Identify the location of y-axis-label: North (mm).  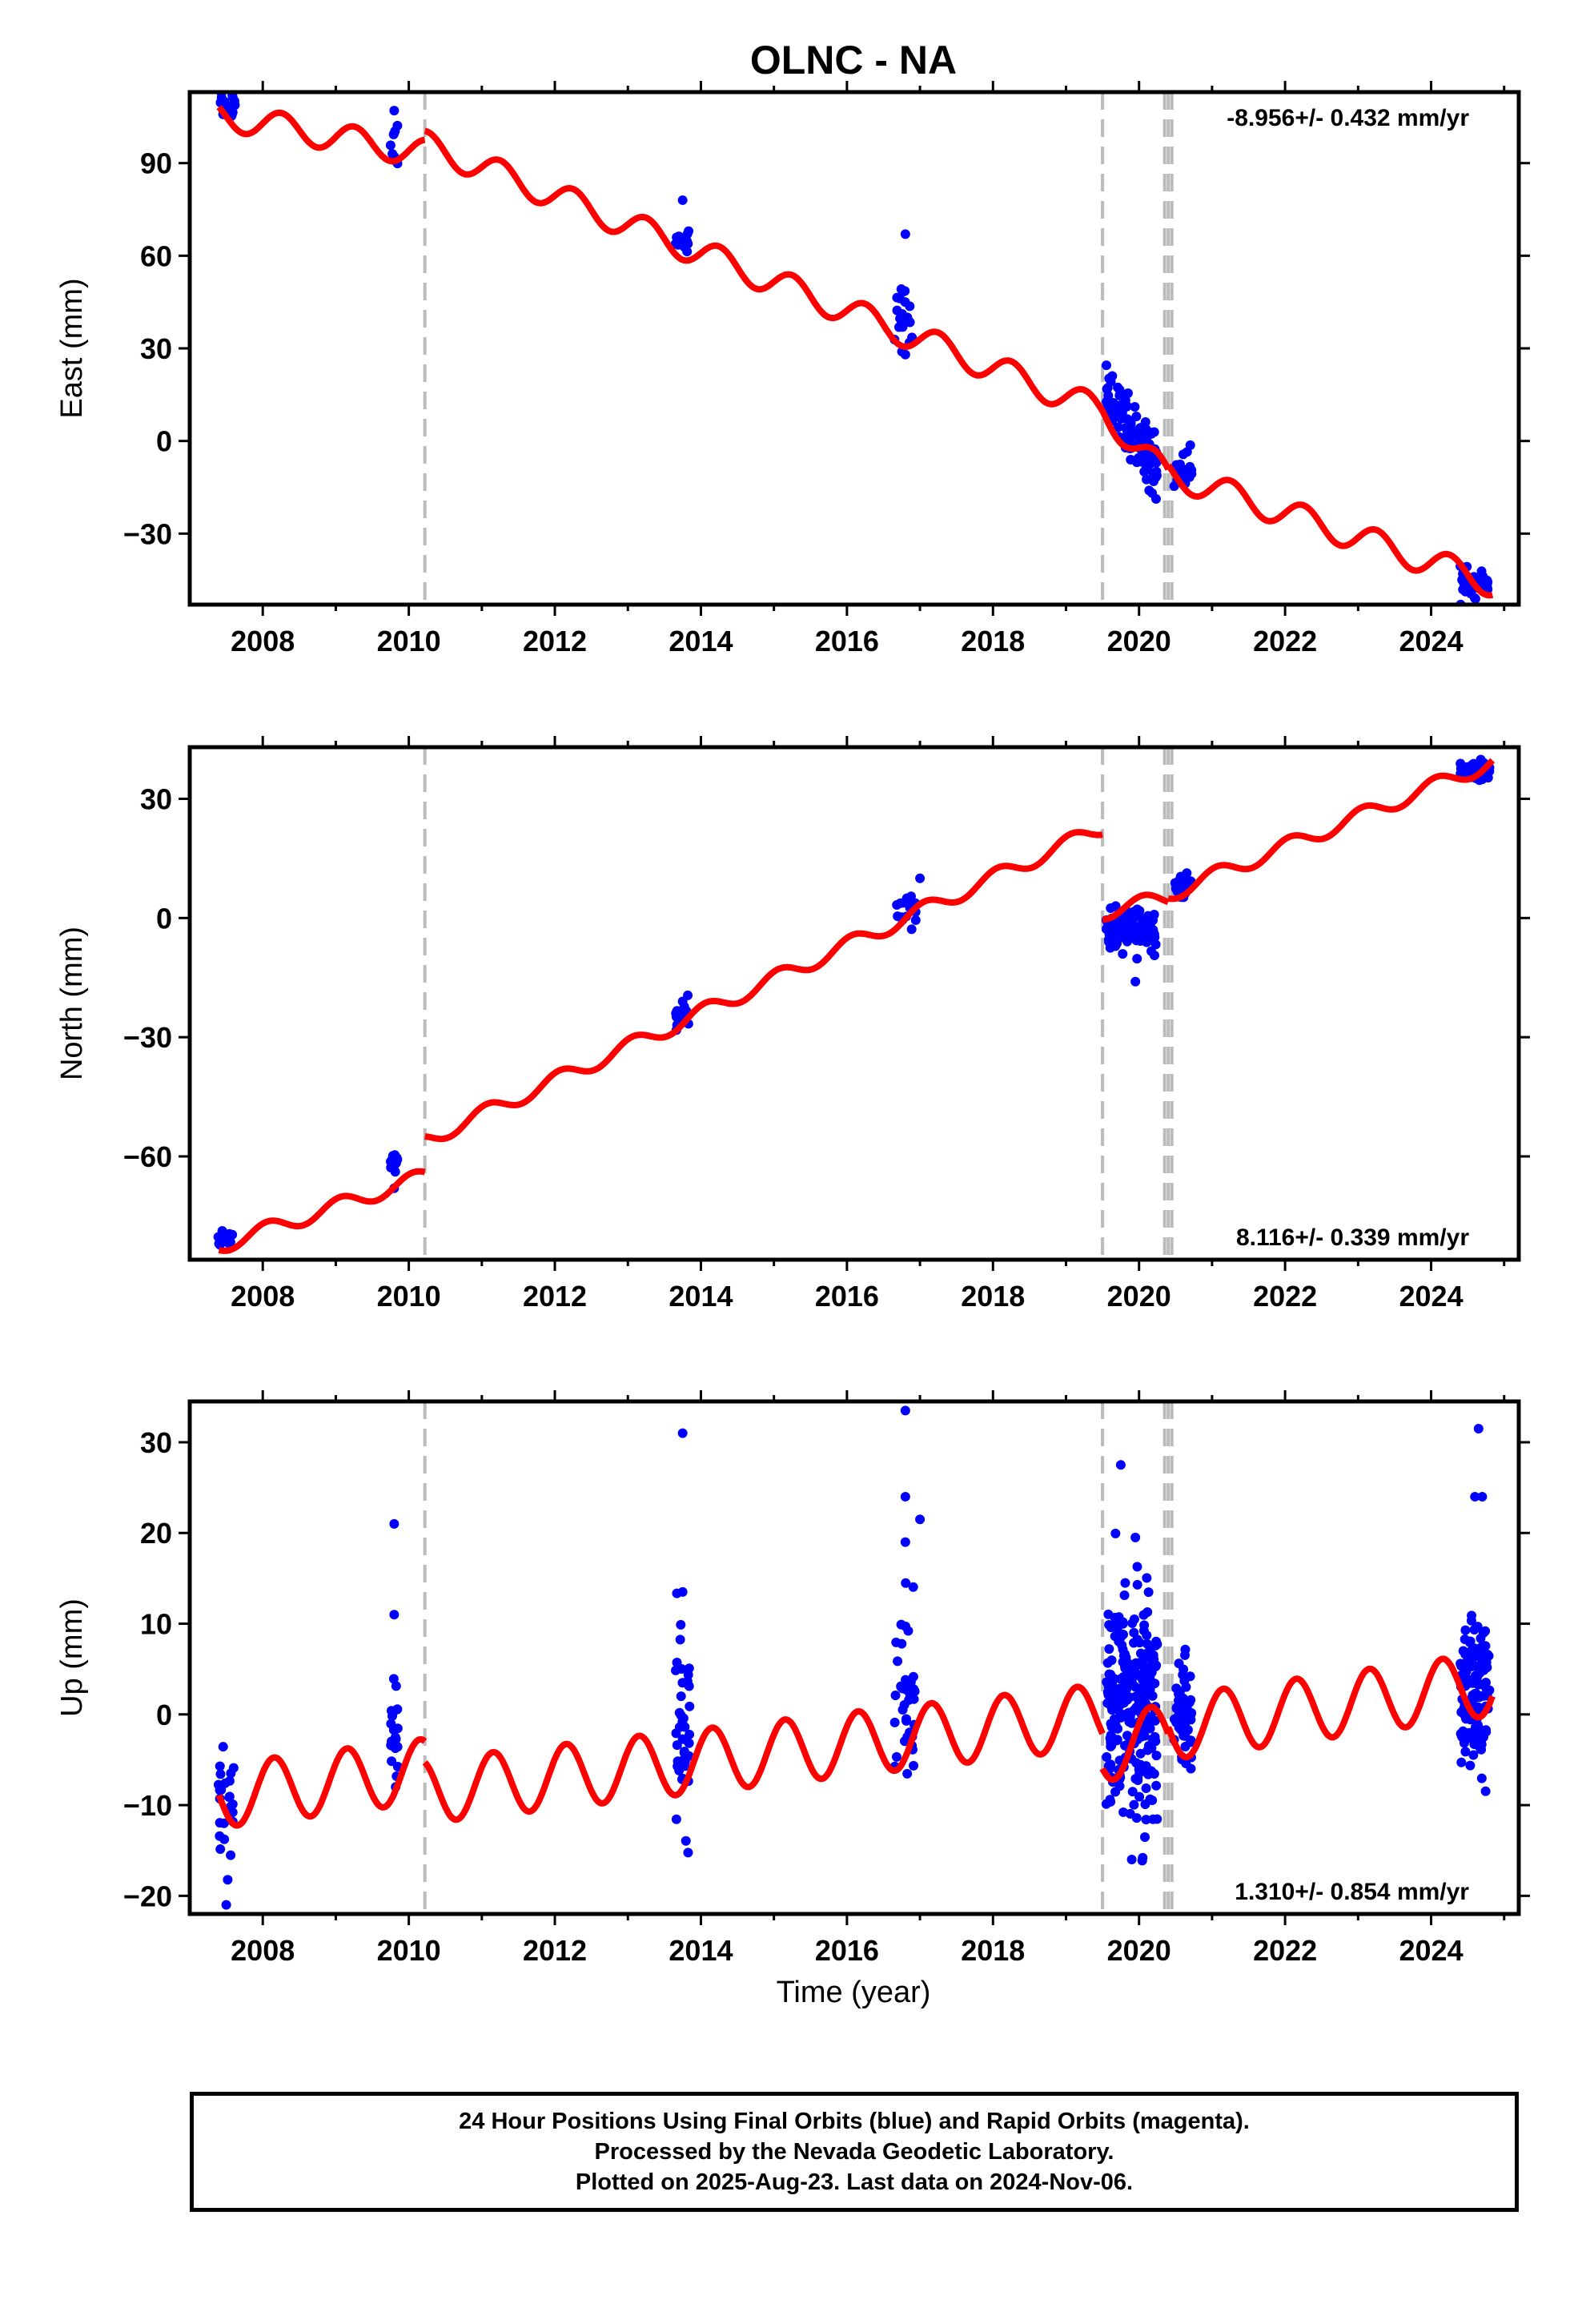
(72, 1003).